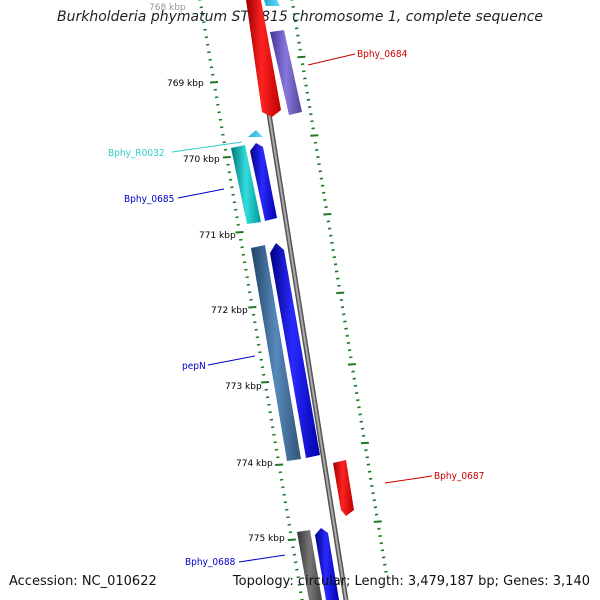 This screenshot has height=600, width=600. What do you see at coordinates (243, 387) in the screenshot?
I see `tick-label-773: 773 kbp` at bounding box center [243, 387].